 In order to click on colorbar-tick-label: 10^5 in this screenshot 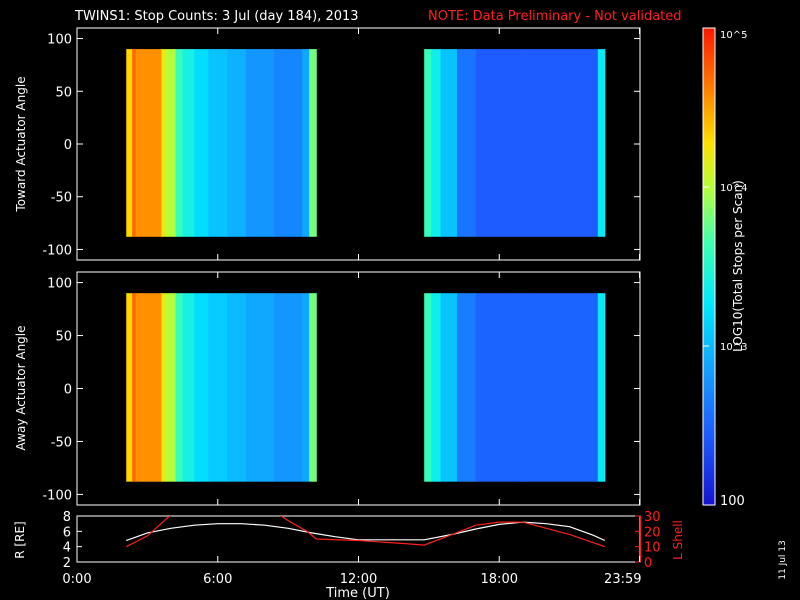, I will do `click(733, 35)`.